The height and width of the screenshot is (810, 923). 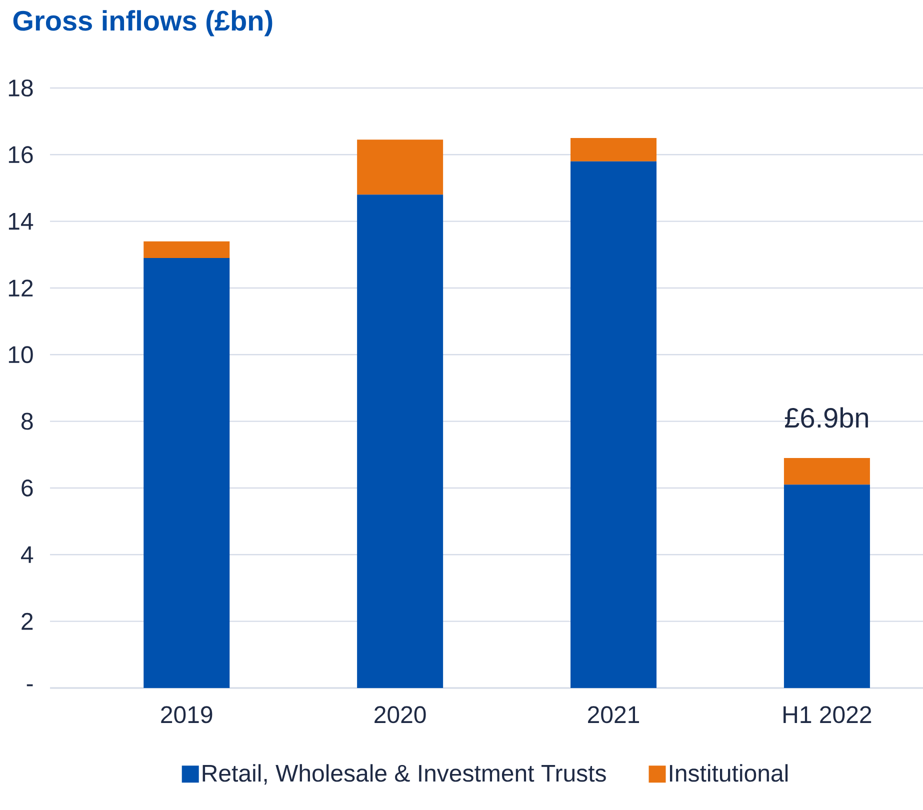 I want to click on y-tick-label: 16, so click(x=20, y=155).